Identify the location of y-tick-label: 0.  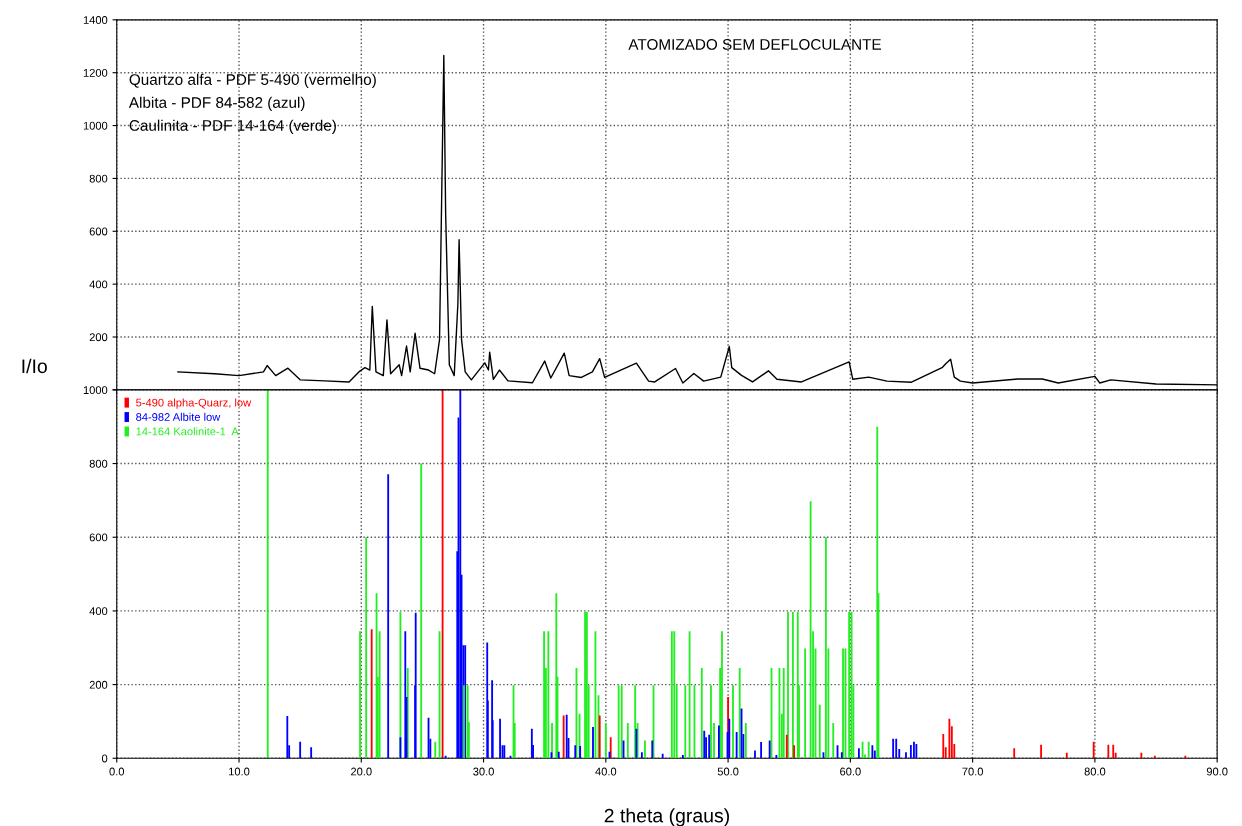
(104, 758).